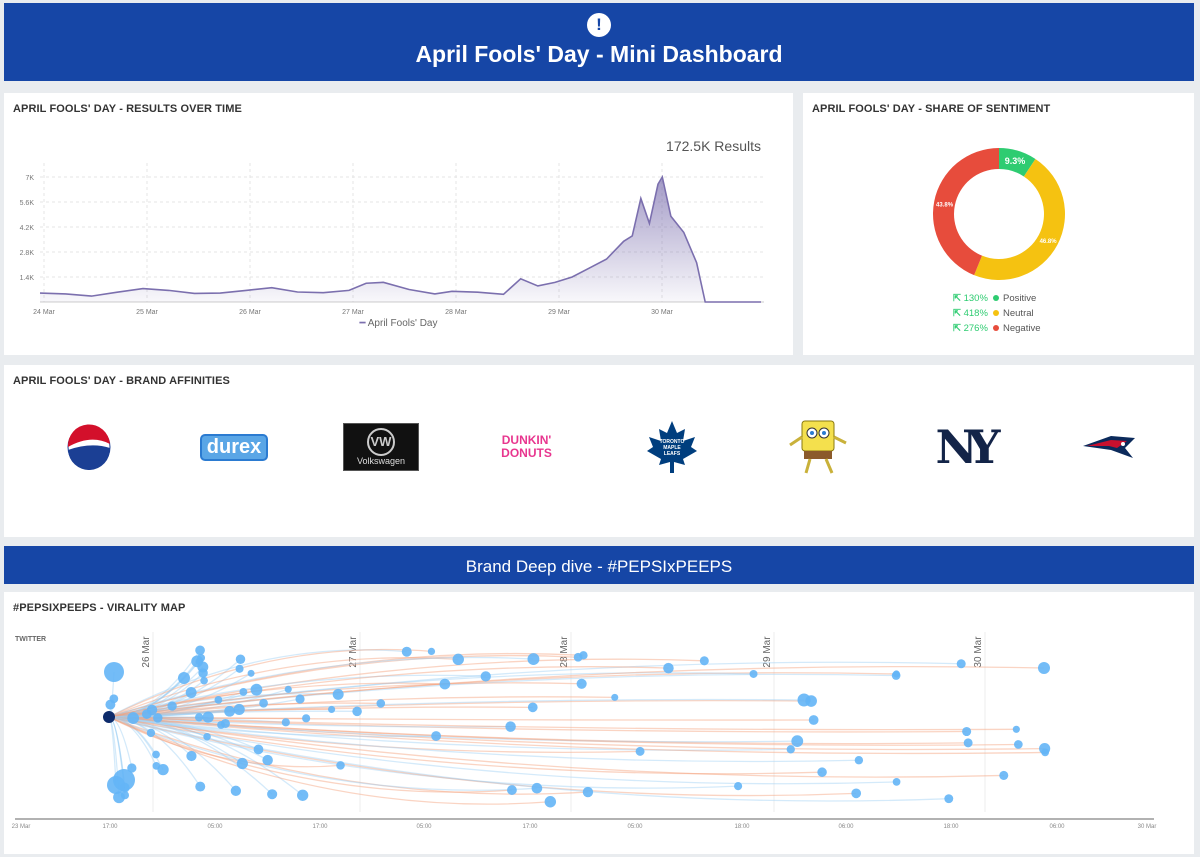 The image size is (1200, 857). What do you see at coordinates (945, 205) in the screenshot?
I see `slice-label: 43.8%` at bounding box center [945, 205].